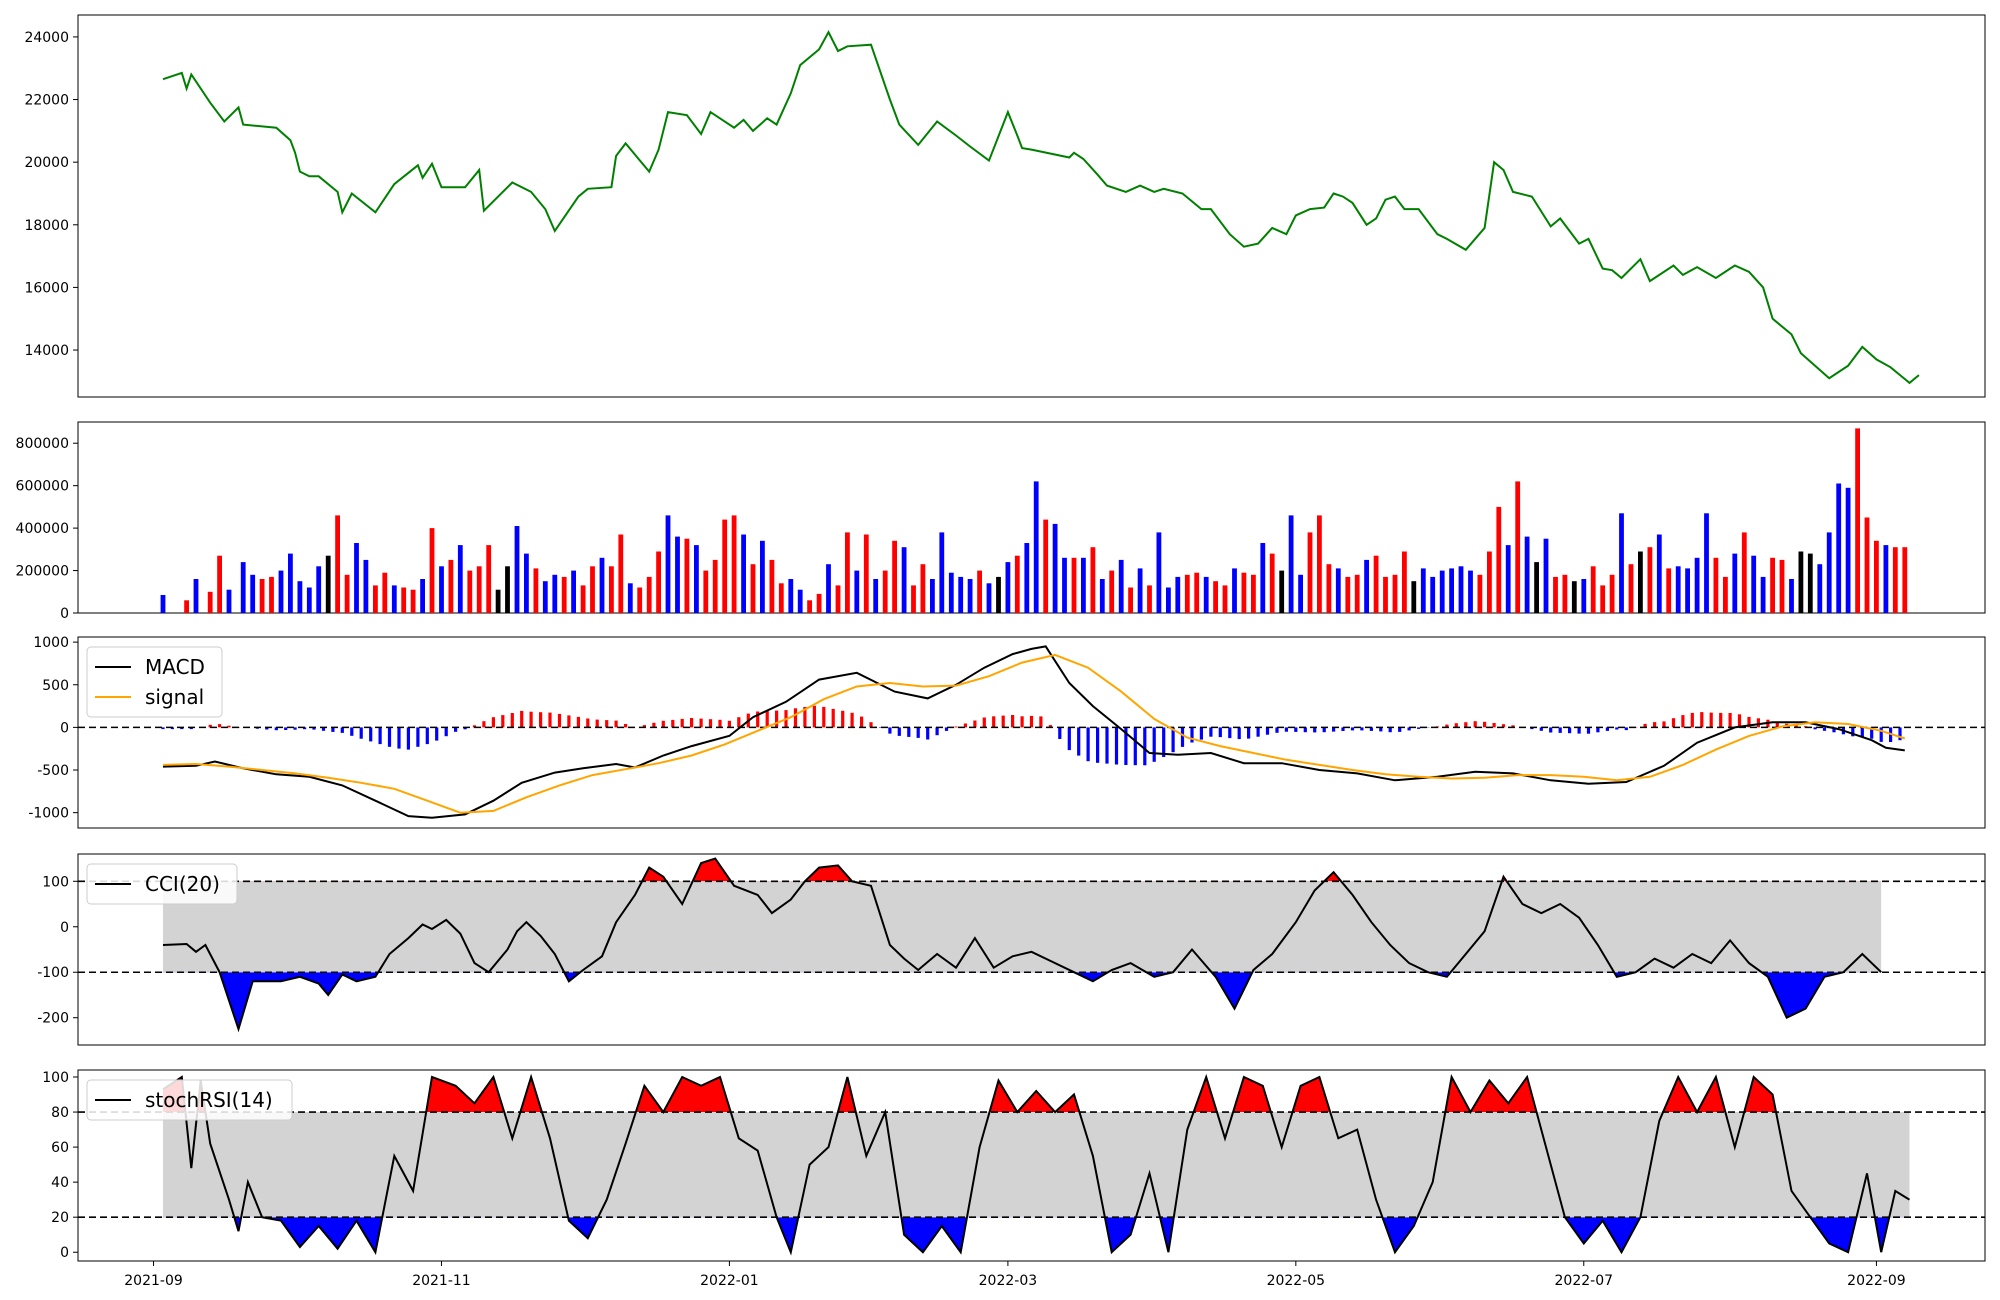 This screenshot has width=2000, height=1300. What do you see at coordinates (1022, 945) in the screenshot?
I see `cci-line` at bounding box center [1022, 945].